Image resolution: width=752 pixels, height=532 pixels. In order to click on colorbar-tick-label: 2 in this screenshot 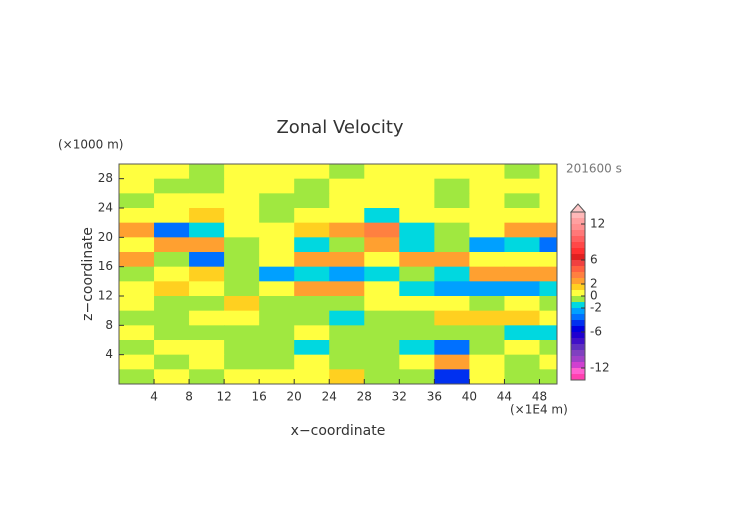, I will do `click(594, 284)`.